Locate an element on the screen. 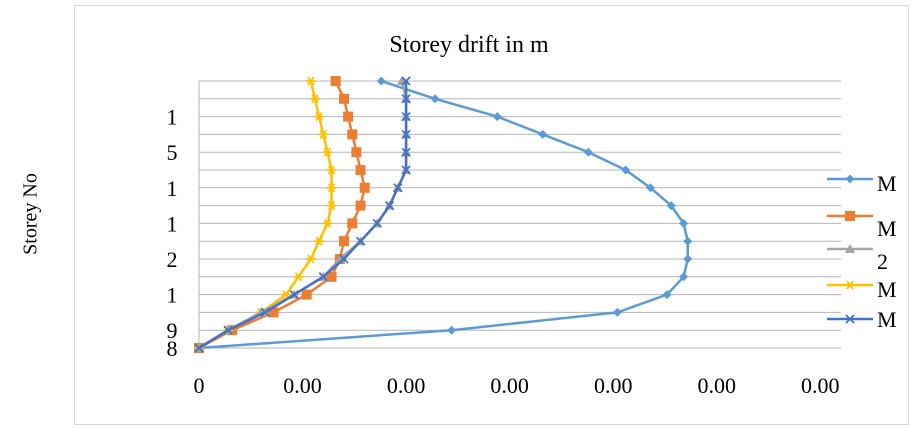 This screenshot has width=921, height=428. y-axis-label: Storey No is located at coordinates (31, 214).